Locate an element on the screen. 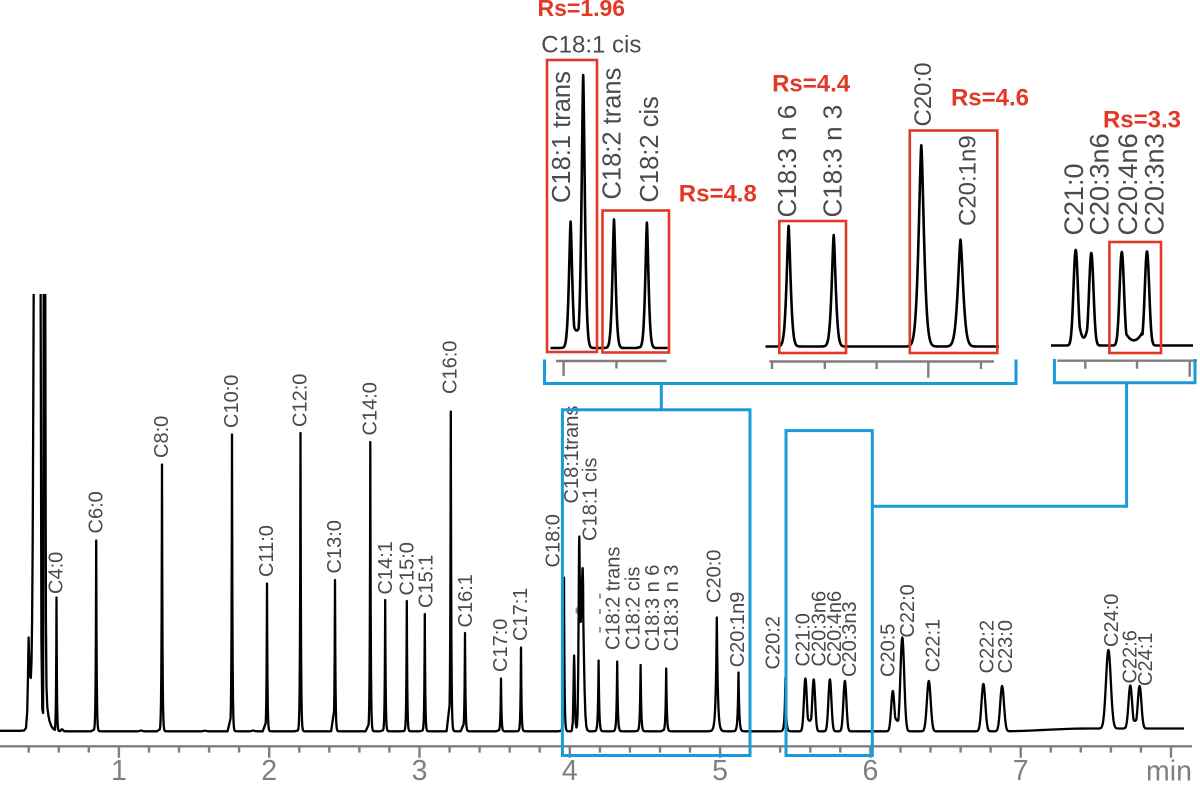  svg-text: C6:0 is located at coordinates (96, 512).